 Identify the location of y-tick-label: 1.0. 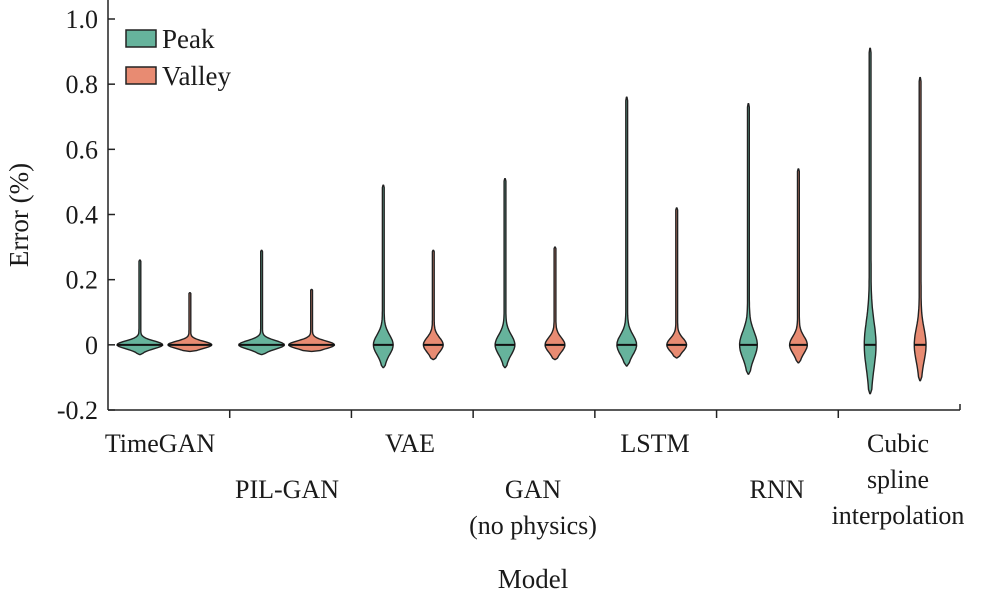
(82, 19).